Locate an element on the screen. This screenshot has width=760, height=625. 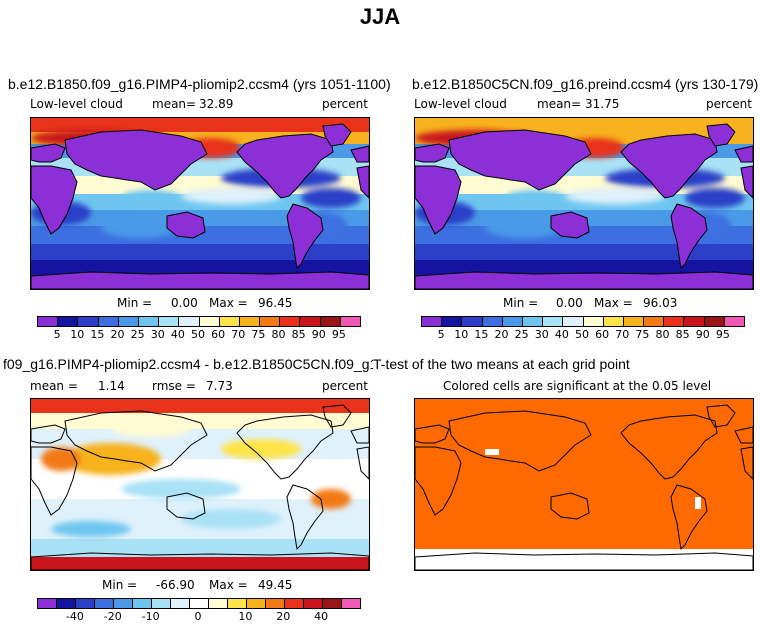
panel1-colorbar-boxes is located at coordinates (199, 321).